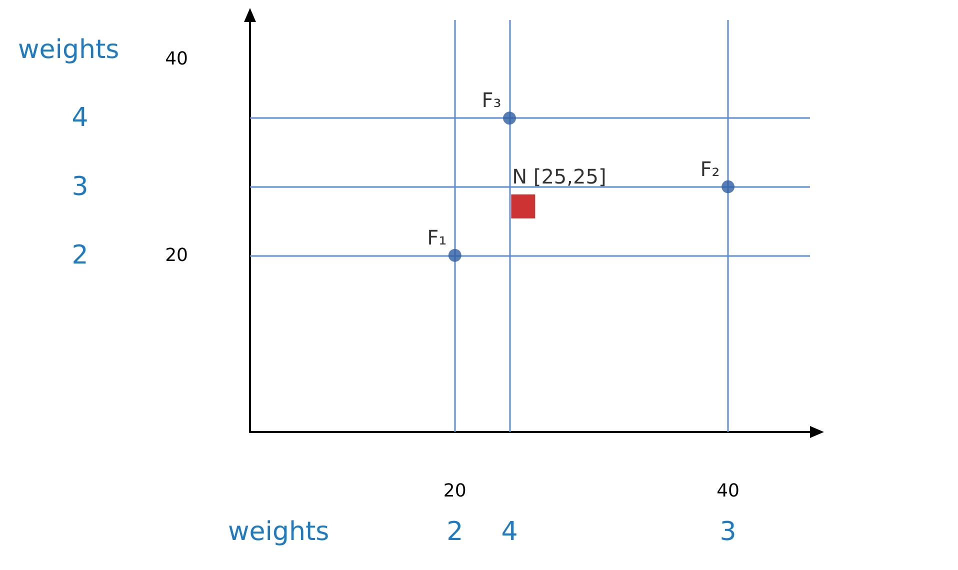 This screenshot has height=570, width=958. What do you see at coordinates (492, 100) in the screenshot?
I see `annotation: F₃` at bounding box center [492, 100].